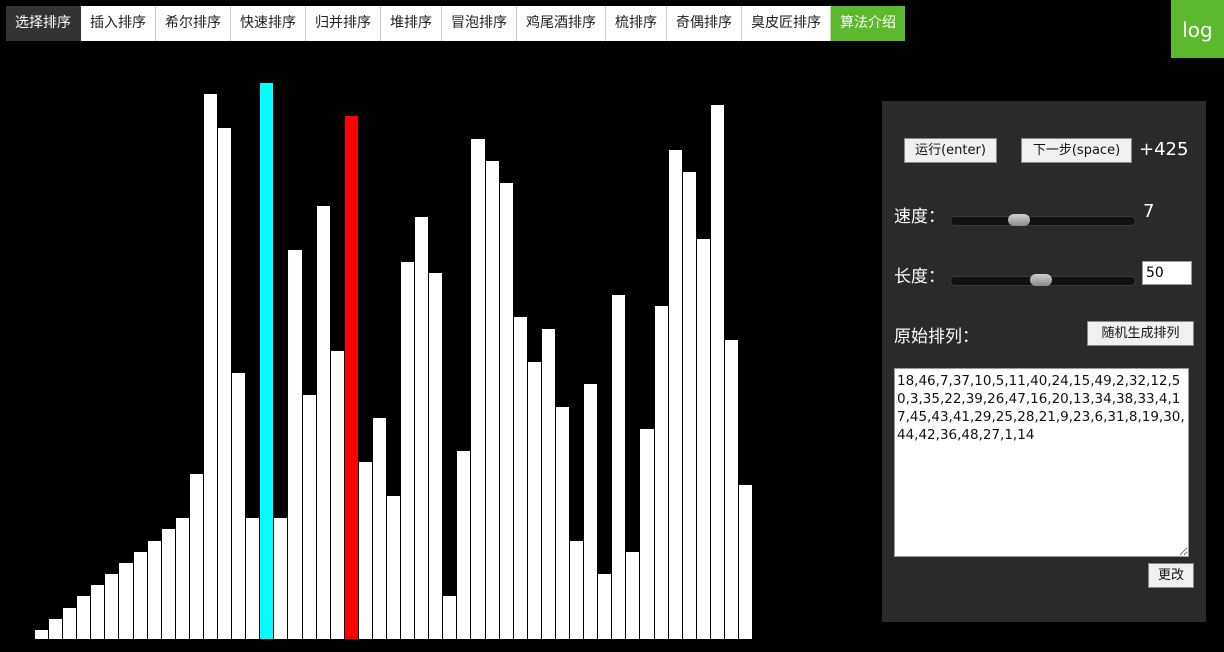 The image size is (1224, 652). What do you see at coordinates (193, 23) in the screenshot?
I see `tab-2: 希尔排序` at bounding box center [193, 23].